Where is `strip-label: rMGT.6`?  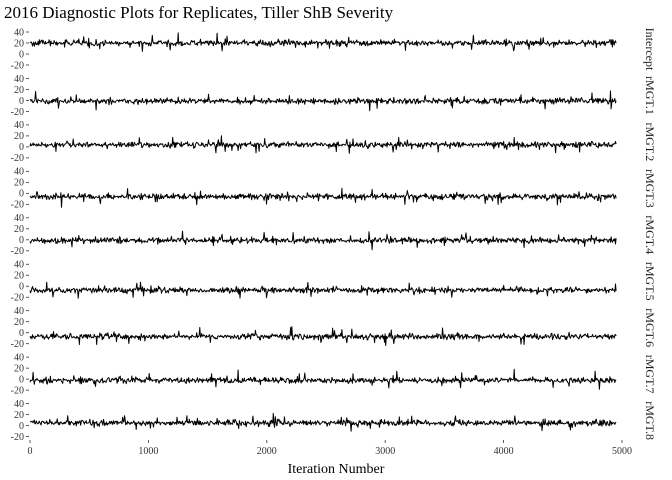 strip-label: rMGT.6 is located at coordinates (650, 327).